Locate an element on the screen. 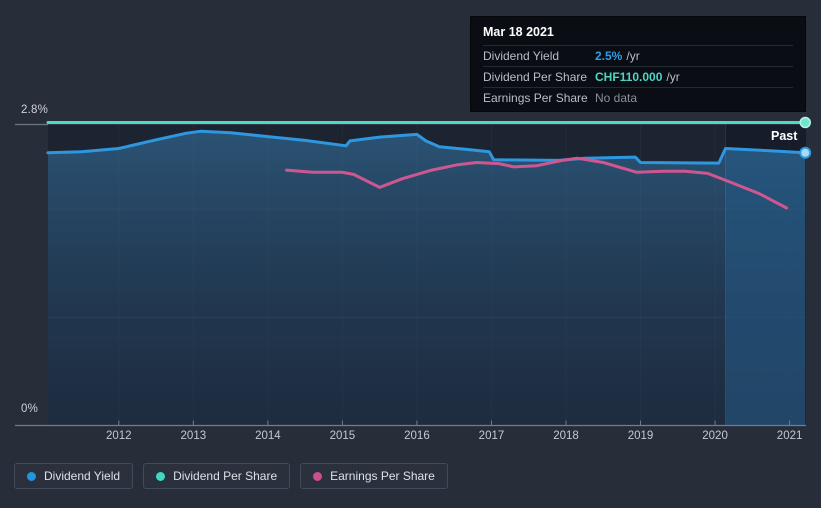 This screenshot has width=821, height=508. x-axis-label-2021: 2021 is located at coordinates (789, 436).